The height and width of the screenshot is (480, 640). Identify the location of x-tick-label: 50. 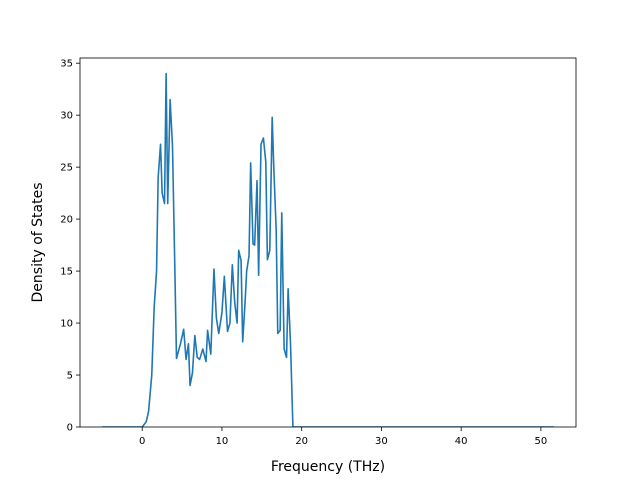
(541, 441).